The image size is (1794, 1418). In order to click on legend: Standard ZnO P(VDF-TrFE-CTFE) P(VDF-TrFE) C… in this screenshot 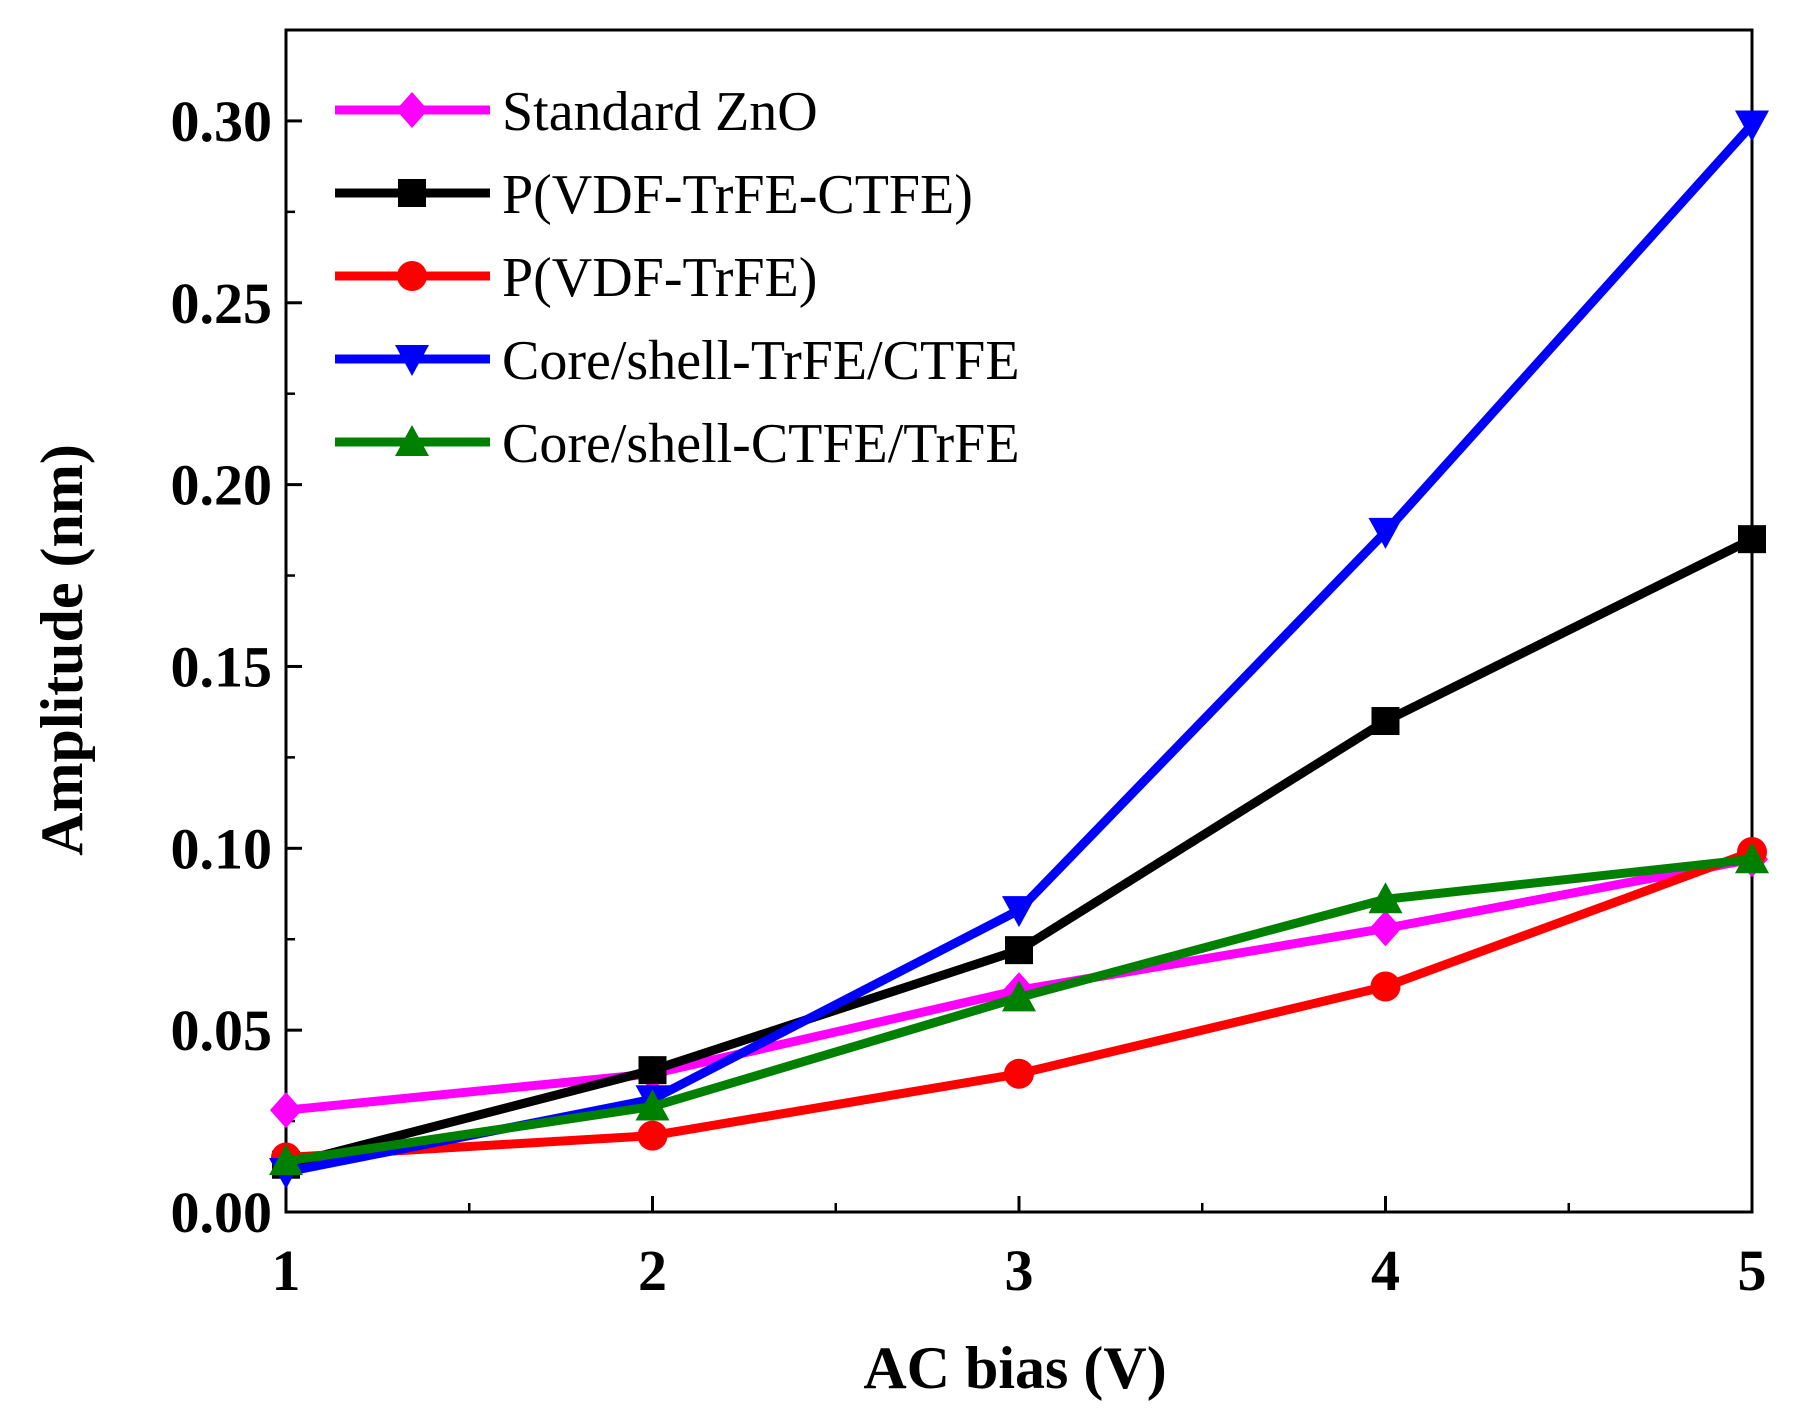, I will do `click(677, 278)`.